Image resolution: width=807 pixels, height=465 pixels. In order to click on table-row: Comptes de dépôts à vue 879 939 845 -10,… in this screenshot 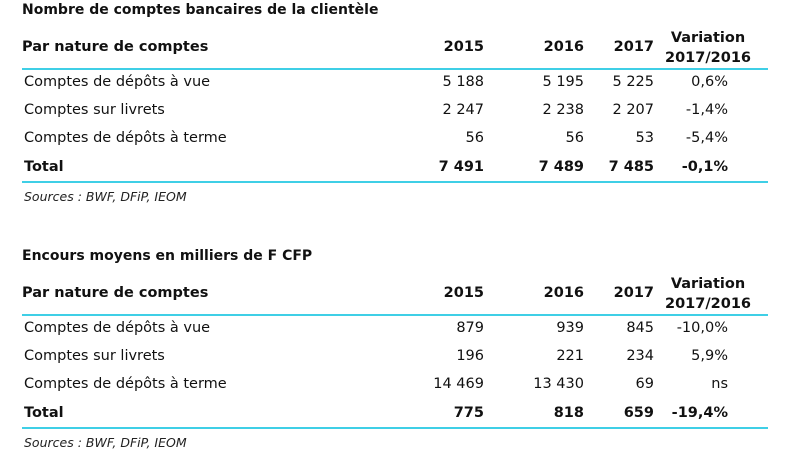, I will do `click(395, 330)`.